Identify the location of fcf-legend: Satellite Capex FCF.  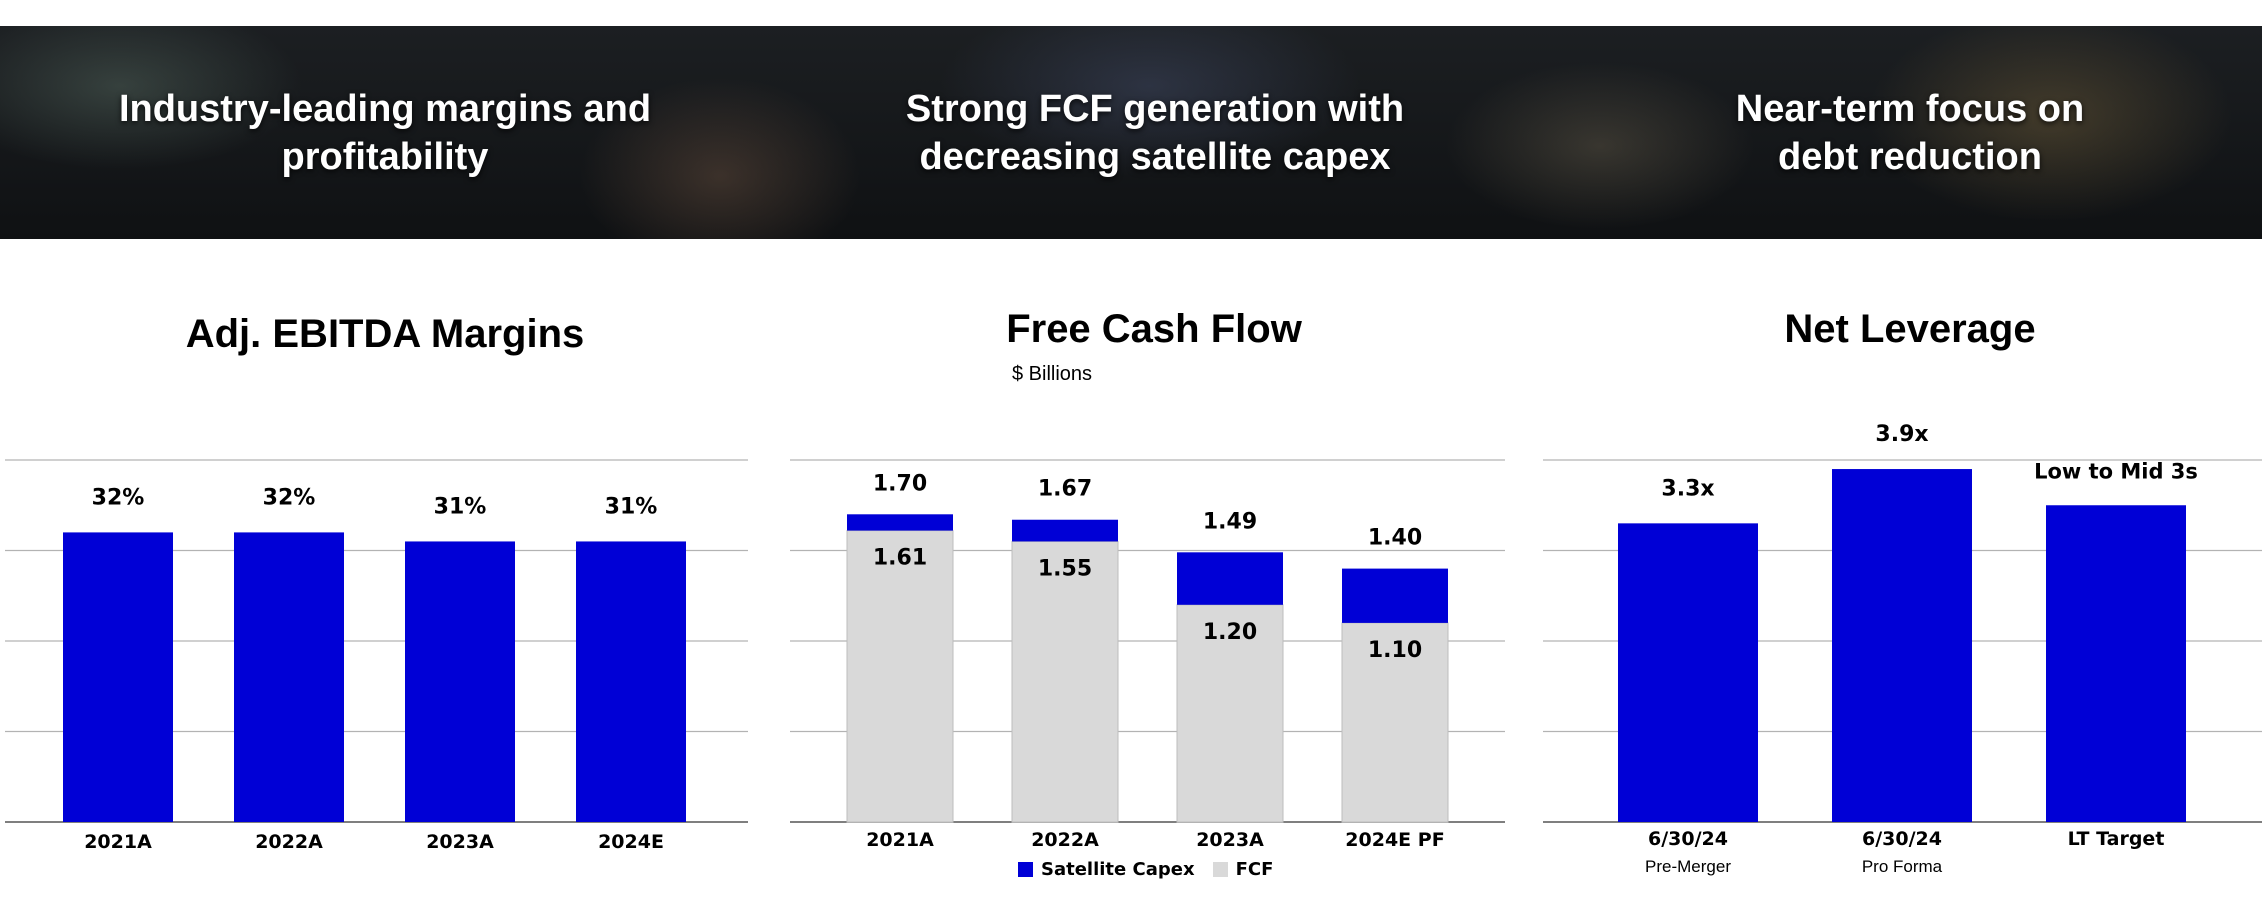
(1145, 869).